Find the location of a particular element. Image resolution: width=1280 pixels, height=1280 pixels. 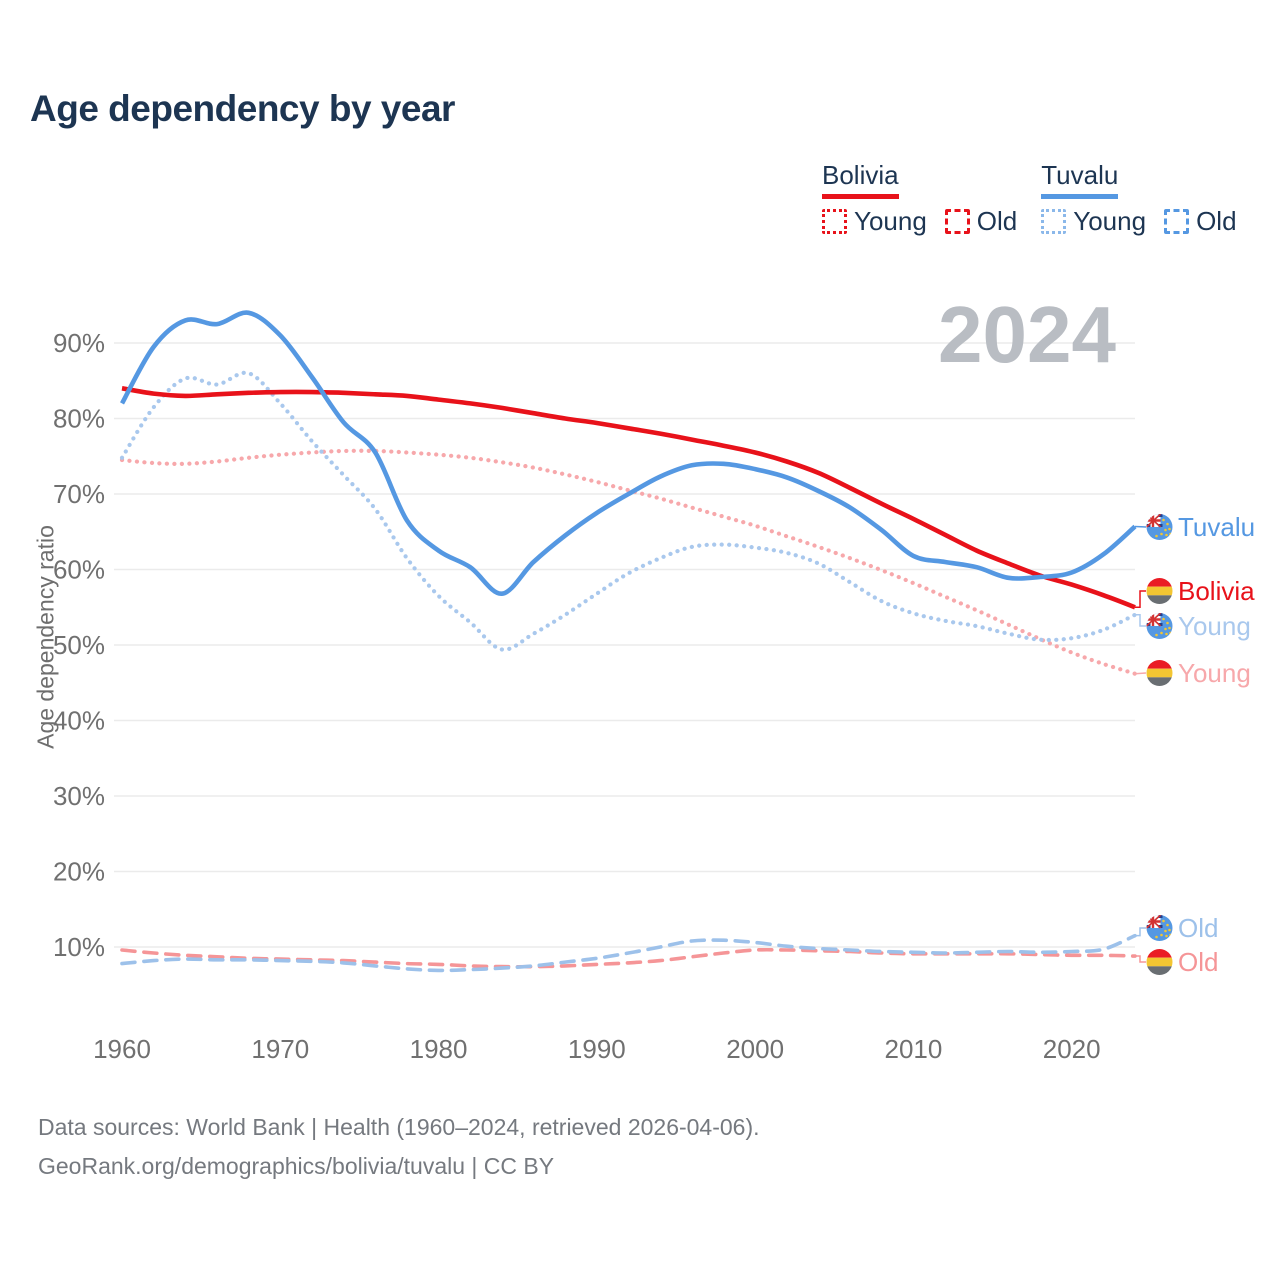

x-axis-ticks: 1960 1970 1980 1990 2000 2010 2020 is located at coordinates (597, 1049).